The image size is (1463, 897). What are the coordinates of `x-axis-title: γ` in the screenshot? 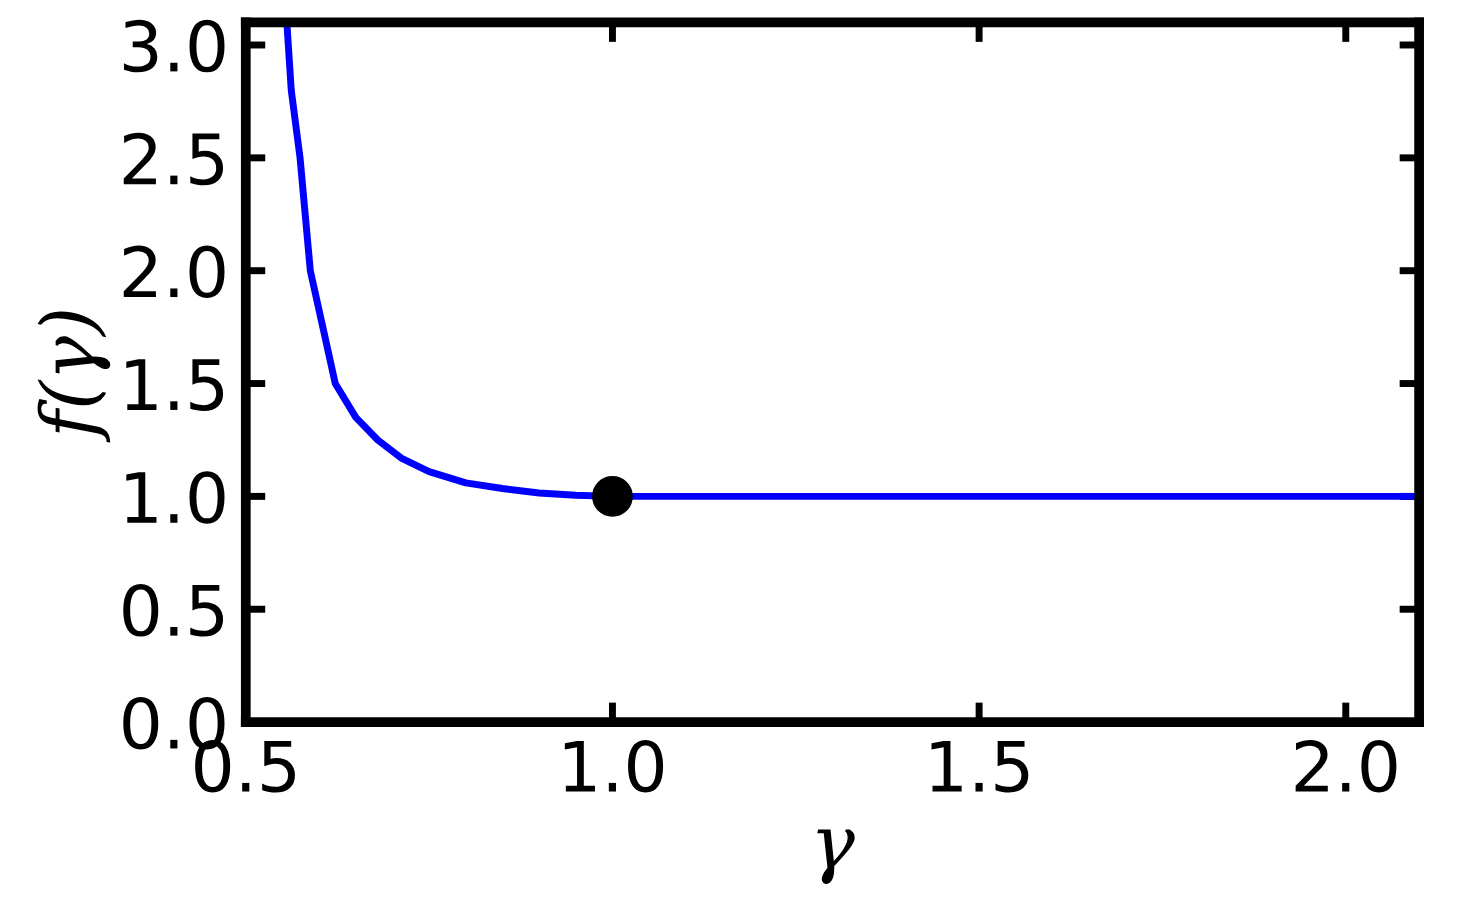 It's located at (836, 856).